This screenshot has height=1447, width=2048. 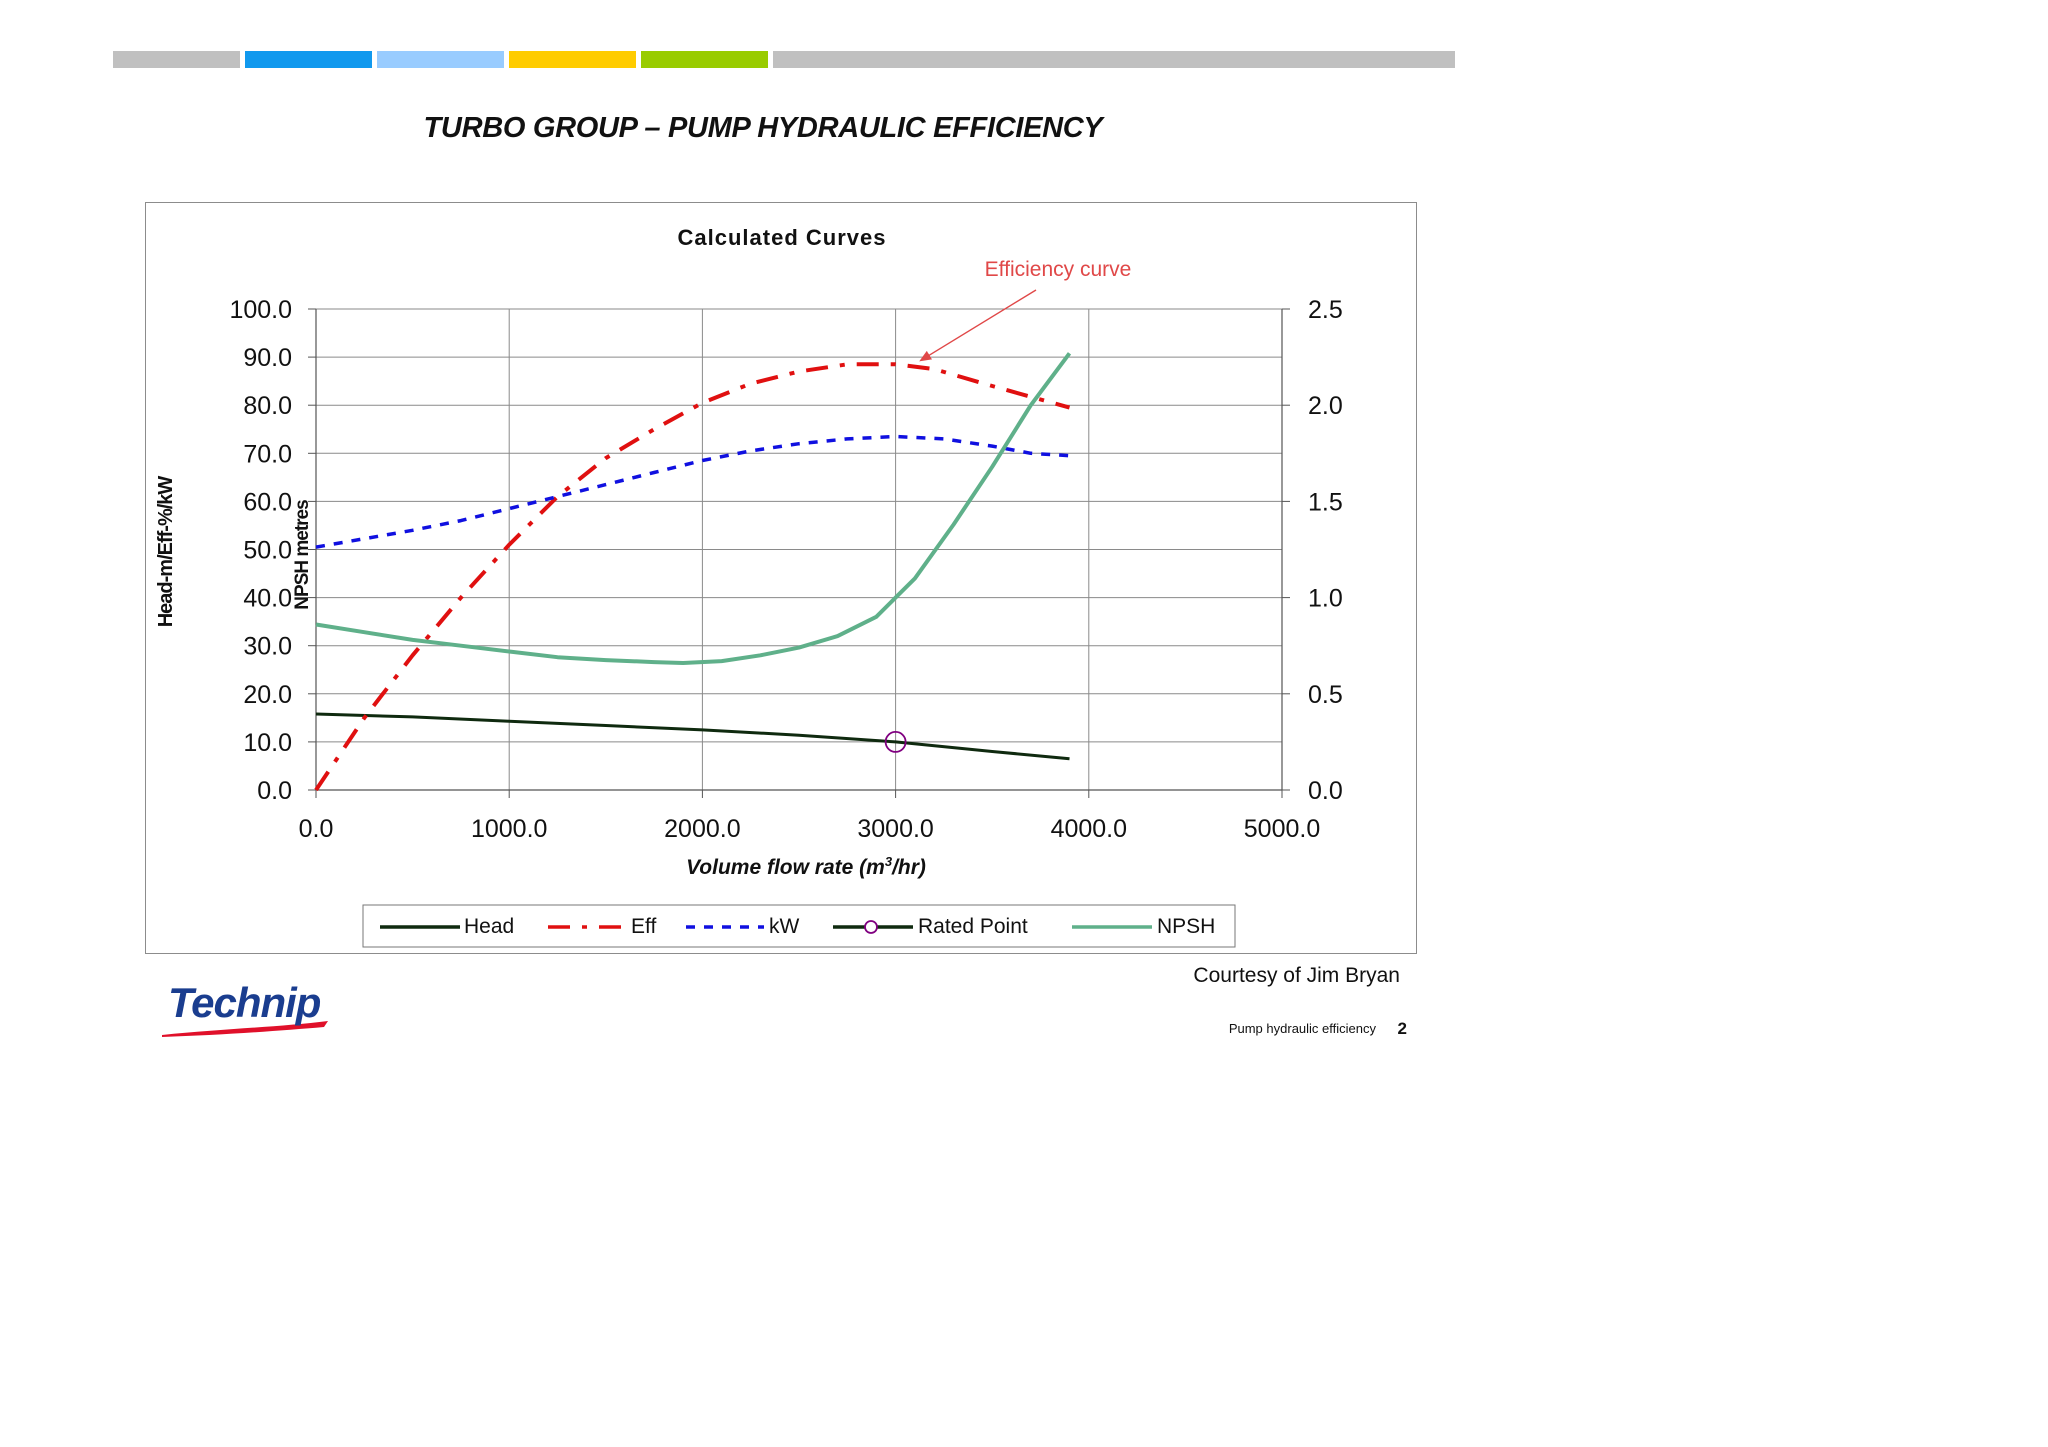 What do you see at coordinates (176, 59) in the screenshot?
I see `header-bar-gray-left` at bounding box center [176, 59].